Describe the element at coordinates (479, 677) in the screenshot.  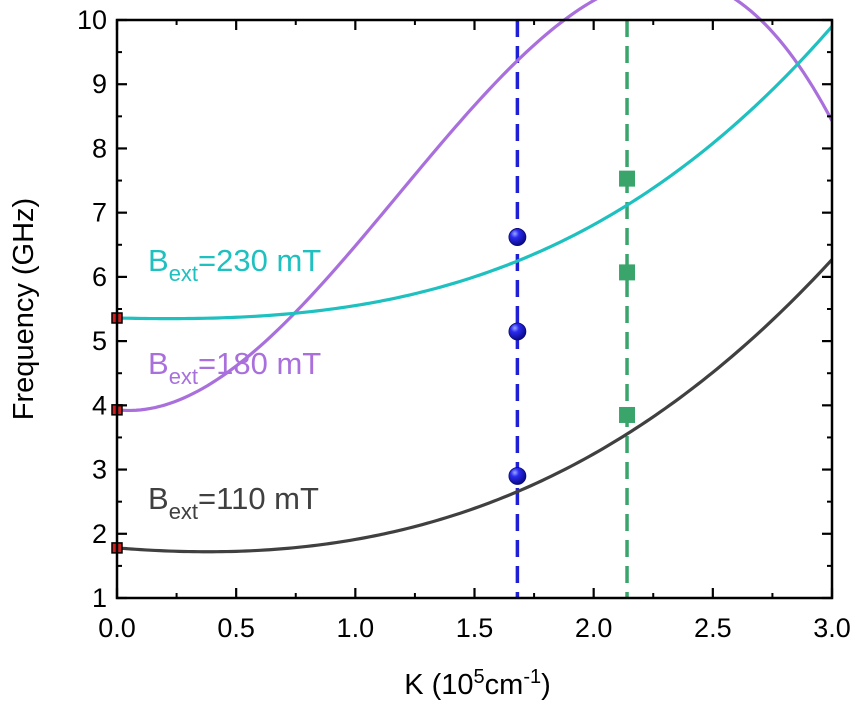
I see `x-axis-title-superscript: 5` at that location.